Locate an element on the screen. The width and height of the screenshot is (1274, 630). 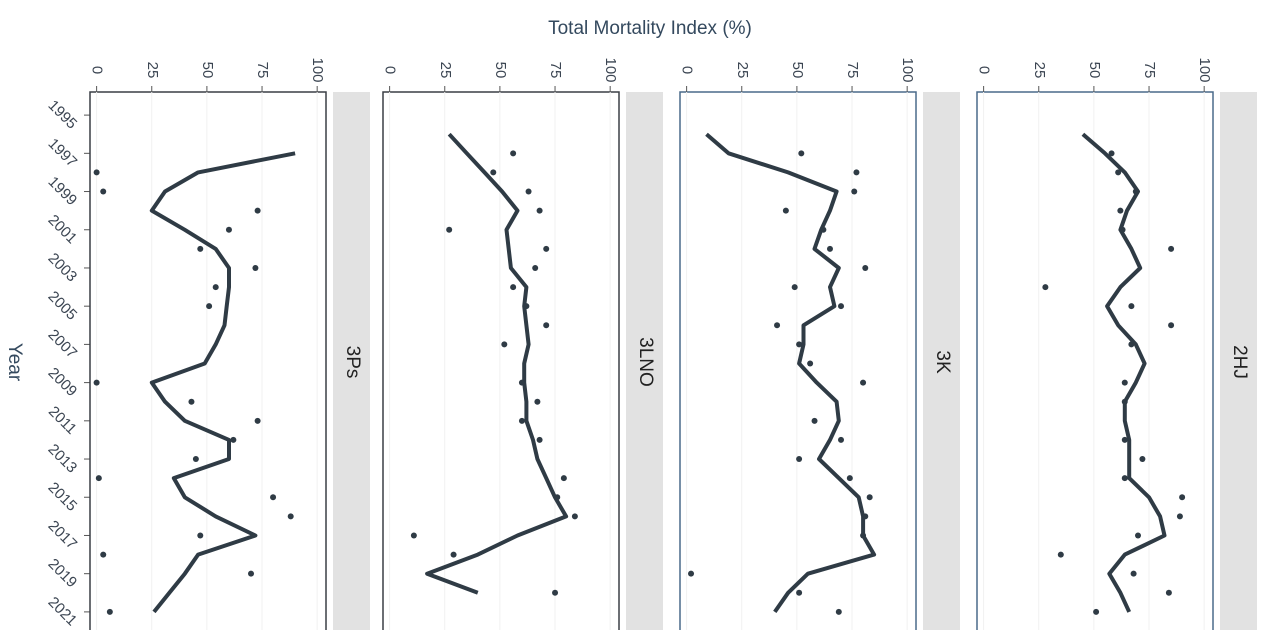
year-tick-label: 2021 is located at coordinates (63, 612).